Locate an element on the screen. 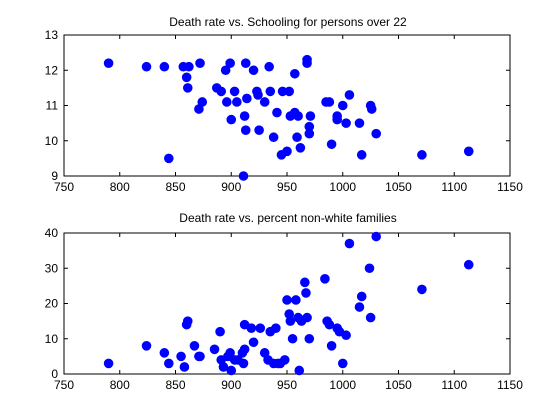 The image size is (560, 420). x-tick-label-top: 850 is located at coordinates (175, 187).